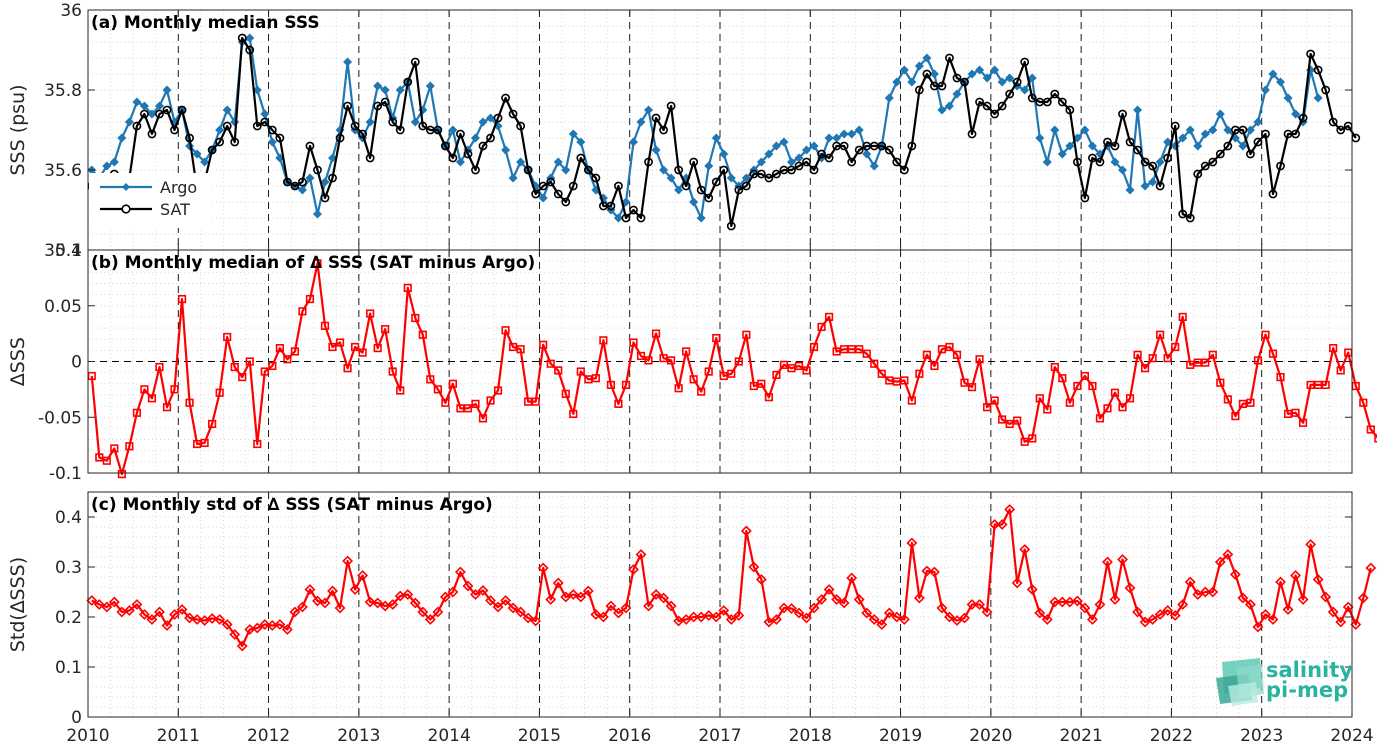 This screenshot has width=1377, height=745. Describe the element at coordinates (150, 200) in the screenshot. I see `legend: Argo SAT` at that location.